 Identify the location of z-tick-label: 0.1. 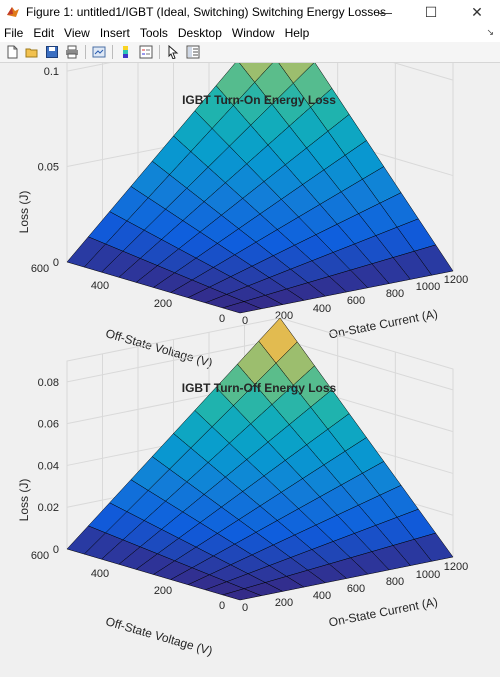
(51, 72).